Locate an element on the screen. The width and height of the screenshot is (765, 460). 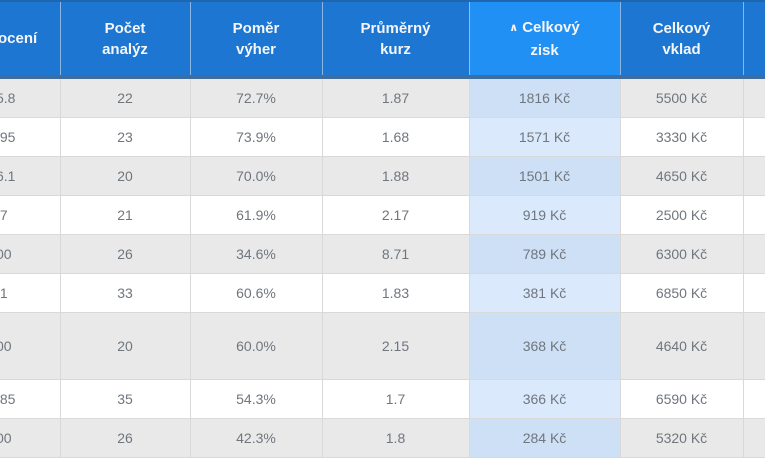
cell-average-odds: 1.83 is located at coordinates (395, 293).